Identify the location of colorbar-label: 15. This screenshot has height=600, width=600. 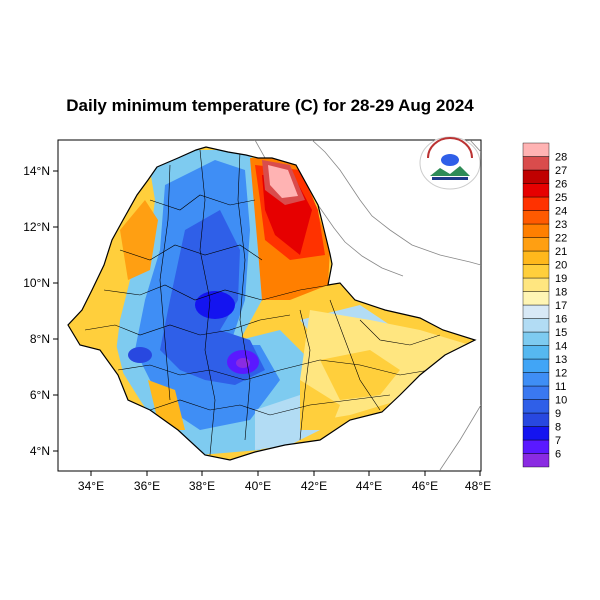
(561, 333).